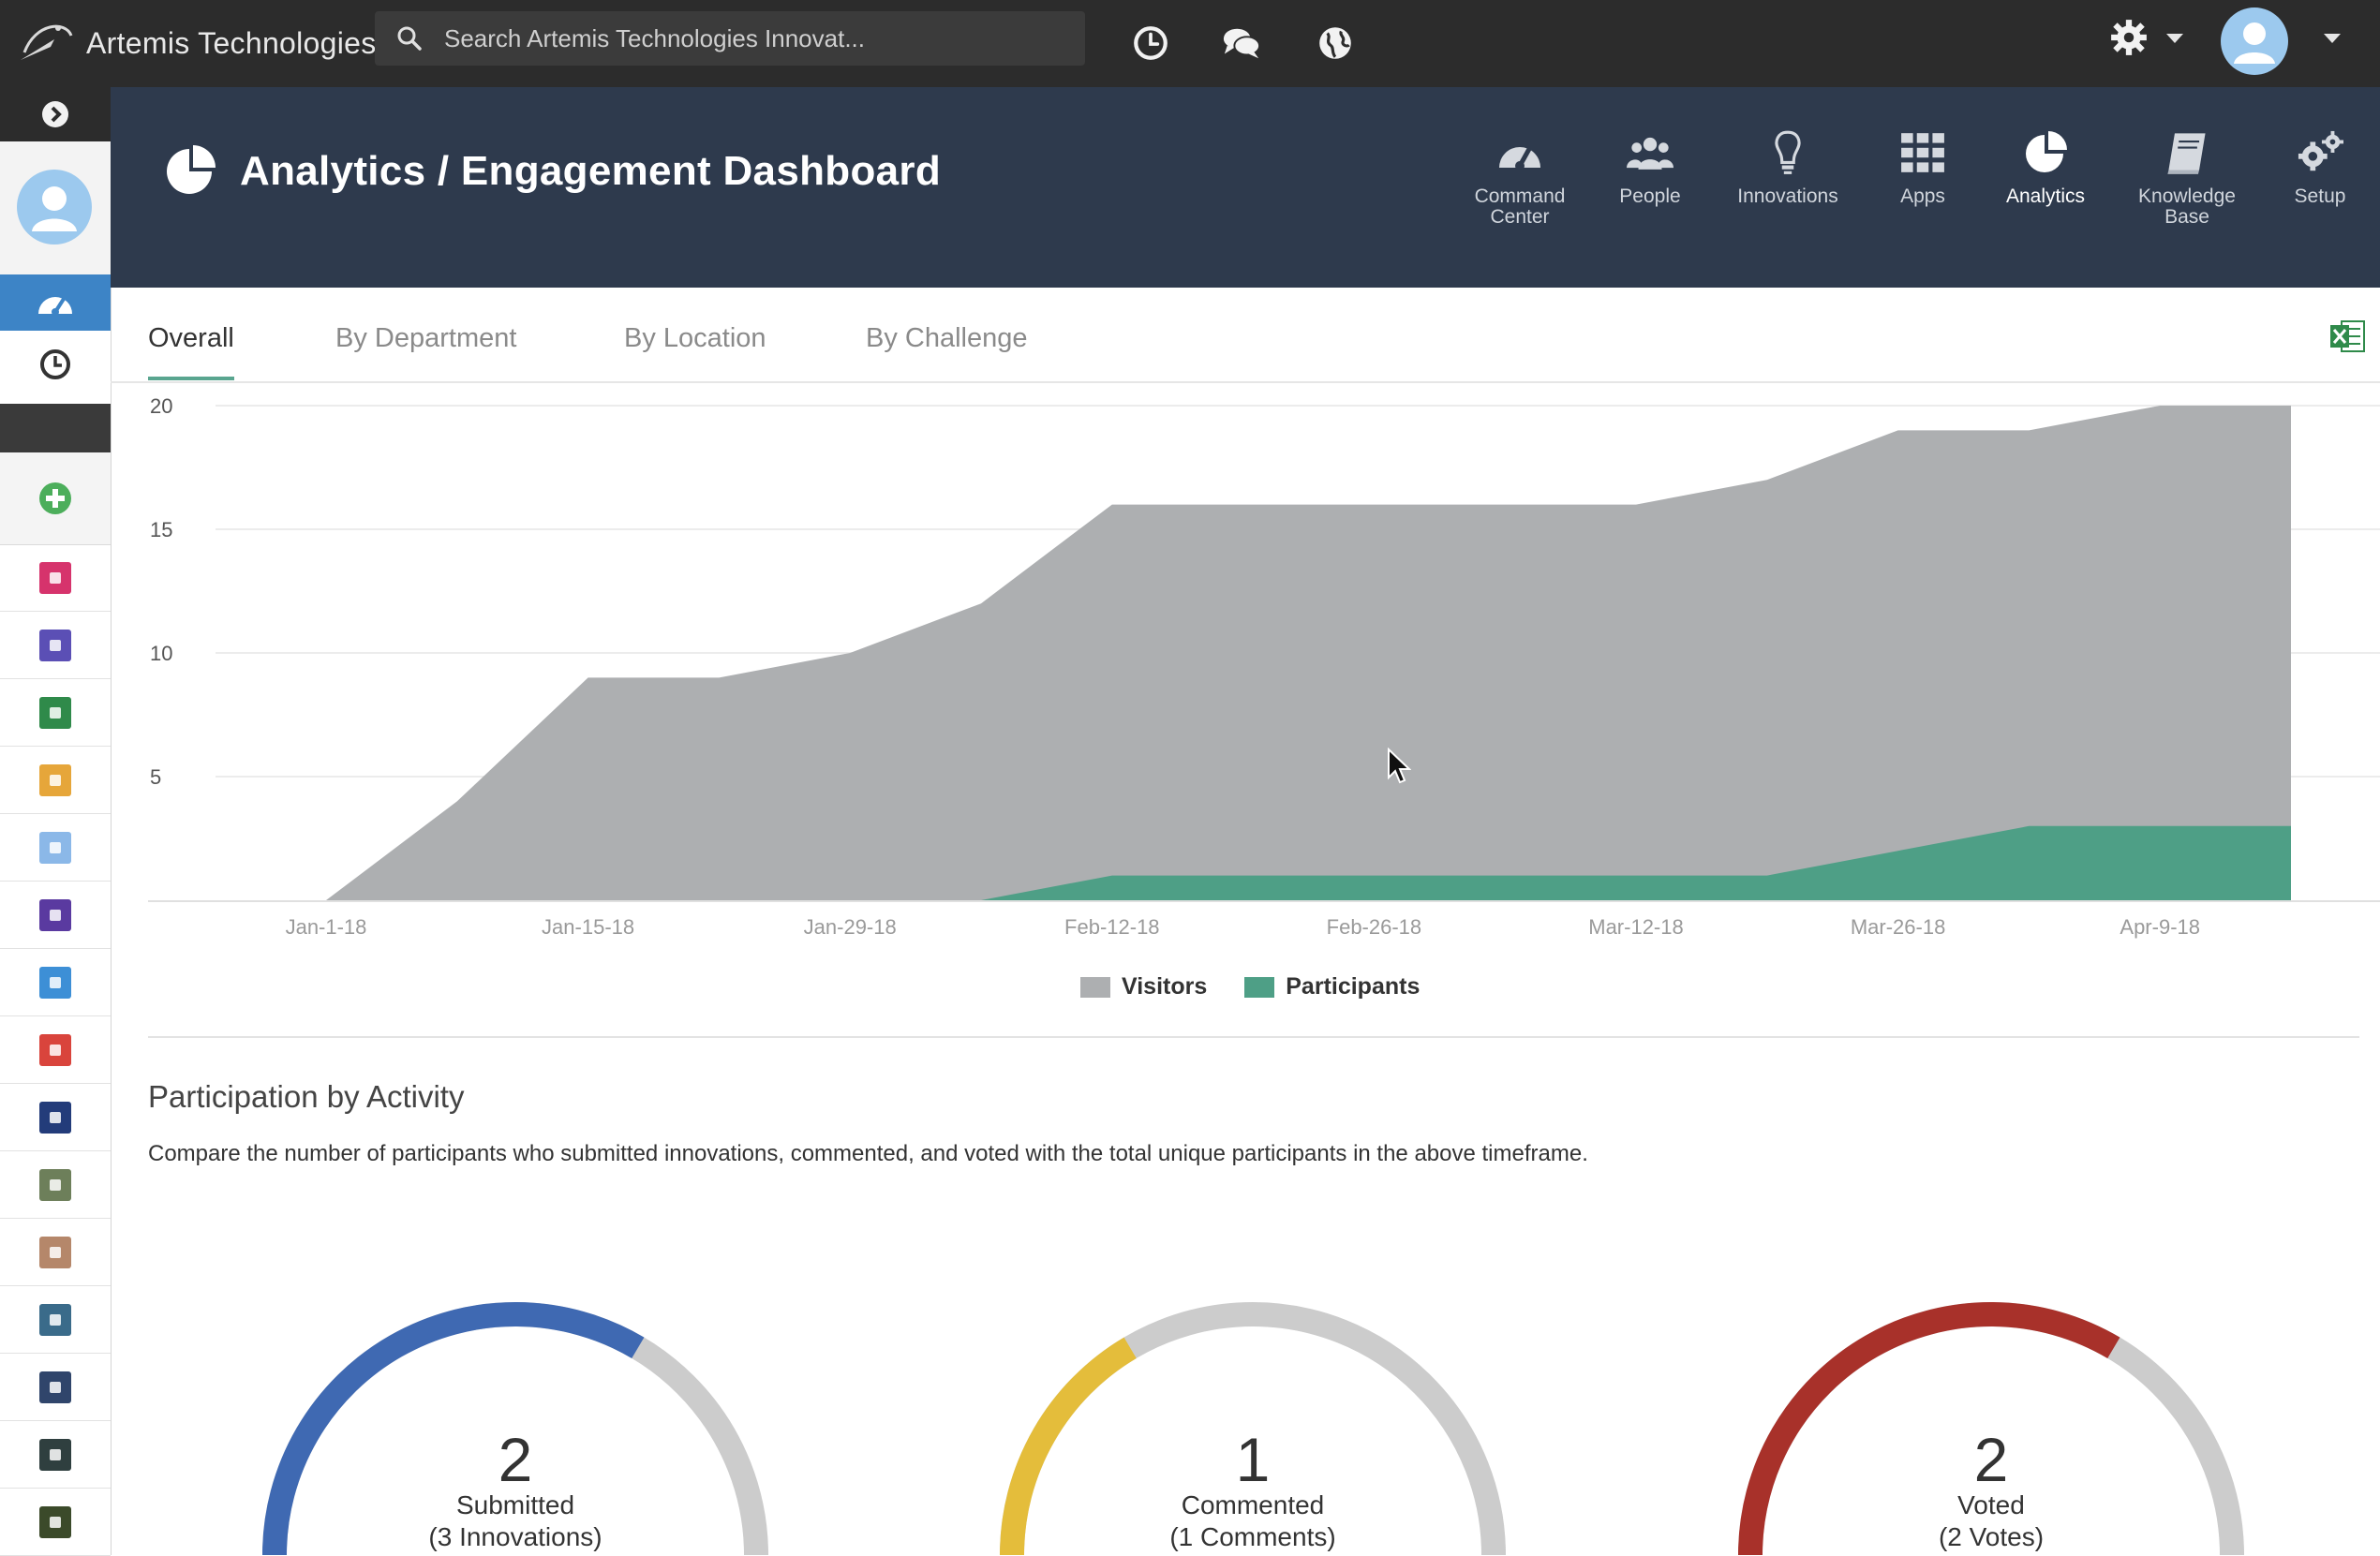 This screenshot has height=1556, width=2380. Describe the element at coordinates (55, 365) in the screenshot. I see `sidebar-item-recent` at that location.